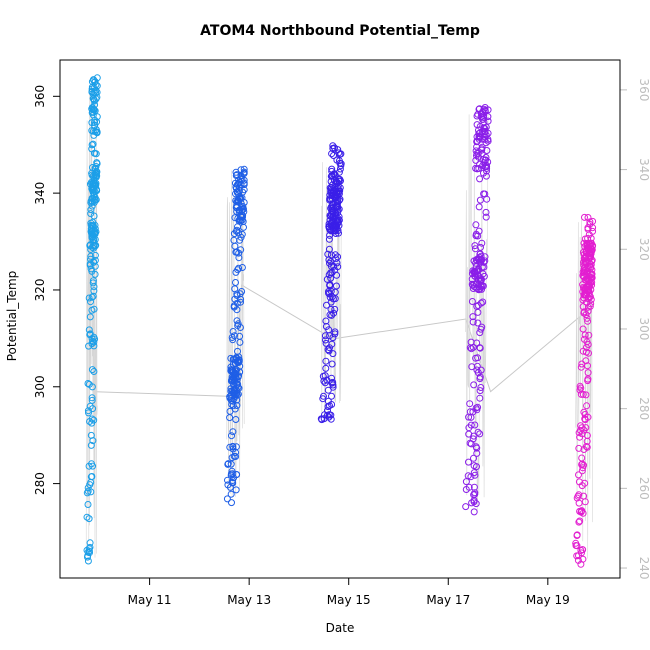 The height and width of the screenshot is (650, 650). Describe the element at coordinates (643, 249) in the screenshot. I see `y2-tick-label: 320` at that location.